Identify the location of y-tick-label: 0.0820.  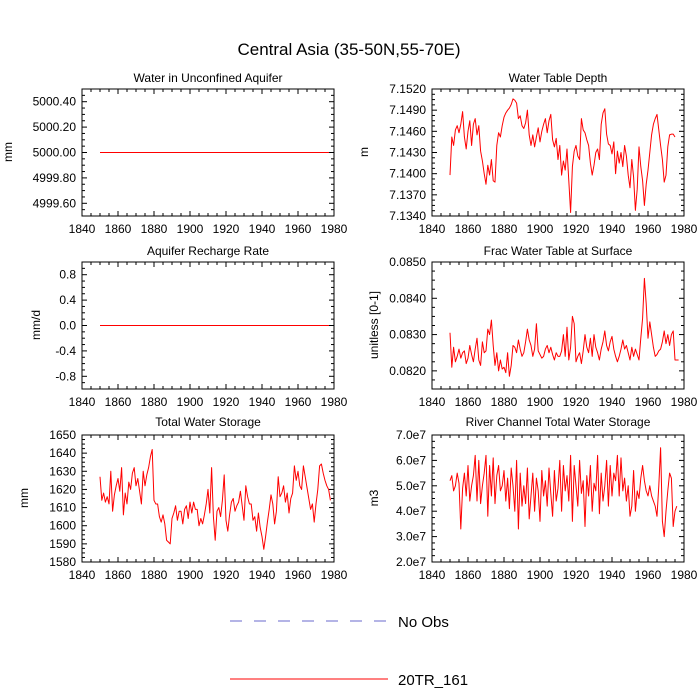
(407, 371).